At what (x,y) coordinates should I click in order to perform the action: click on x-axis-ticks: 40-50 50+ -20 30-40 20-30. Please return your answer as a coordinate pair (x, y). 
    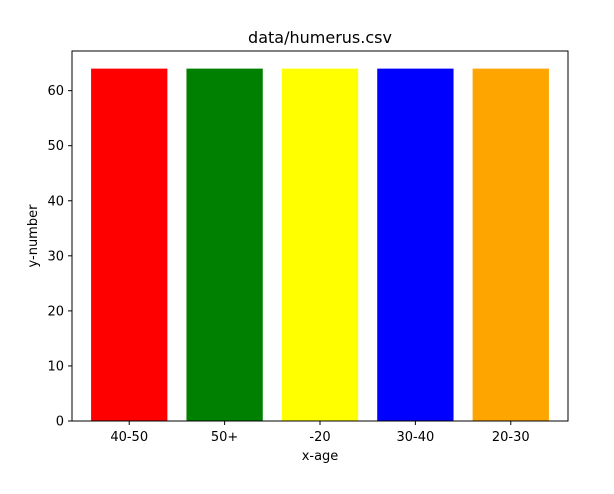
    Looking at the image, I should click on (320, 433).